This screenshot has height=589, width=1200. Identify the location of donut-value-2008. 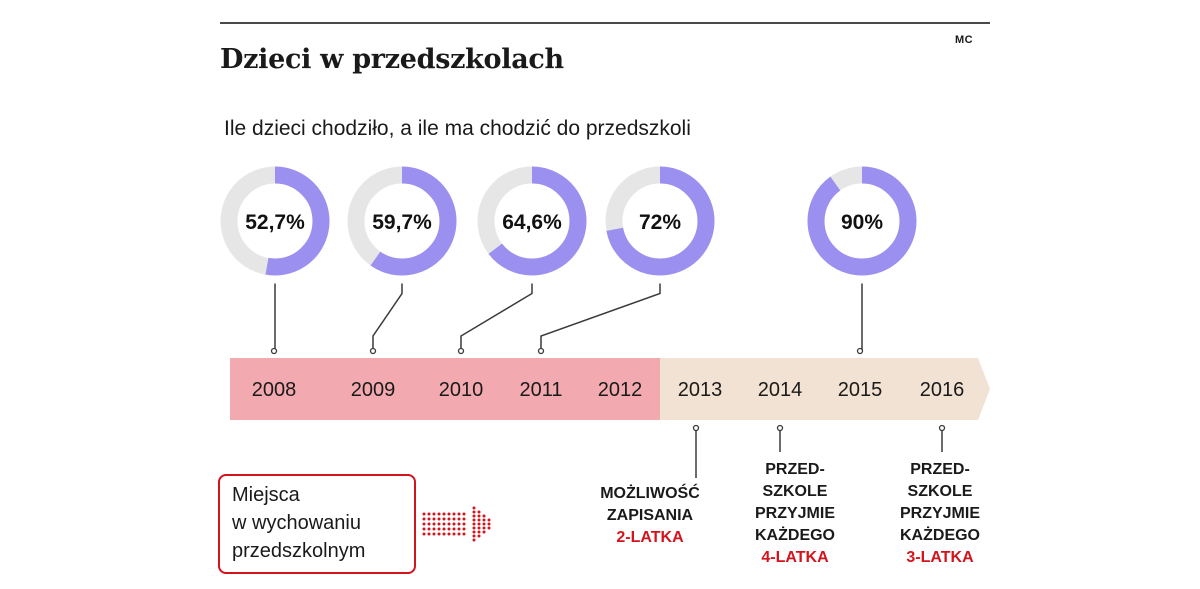
(275, 221).